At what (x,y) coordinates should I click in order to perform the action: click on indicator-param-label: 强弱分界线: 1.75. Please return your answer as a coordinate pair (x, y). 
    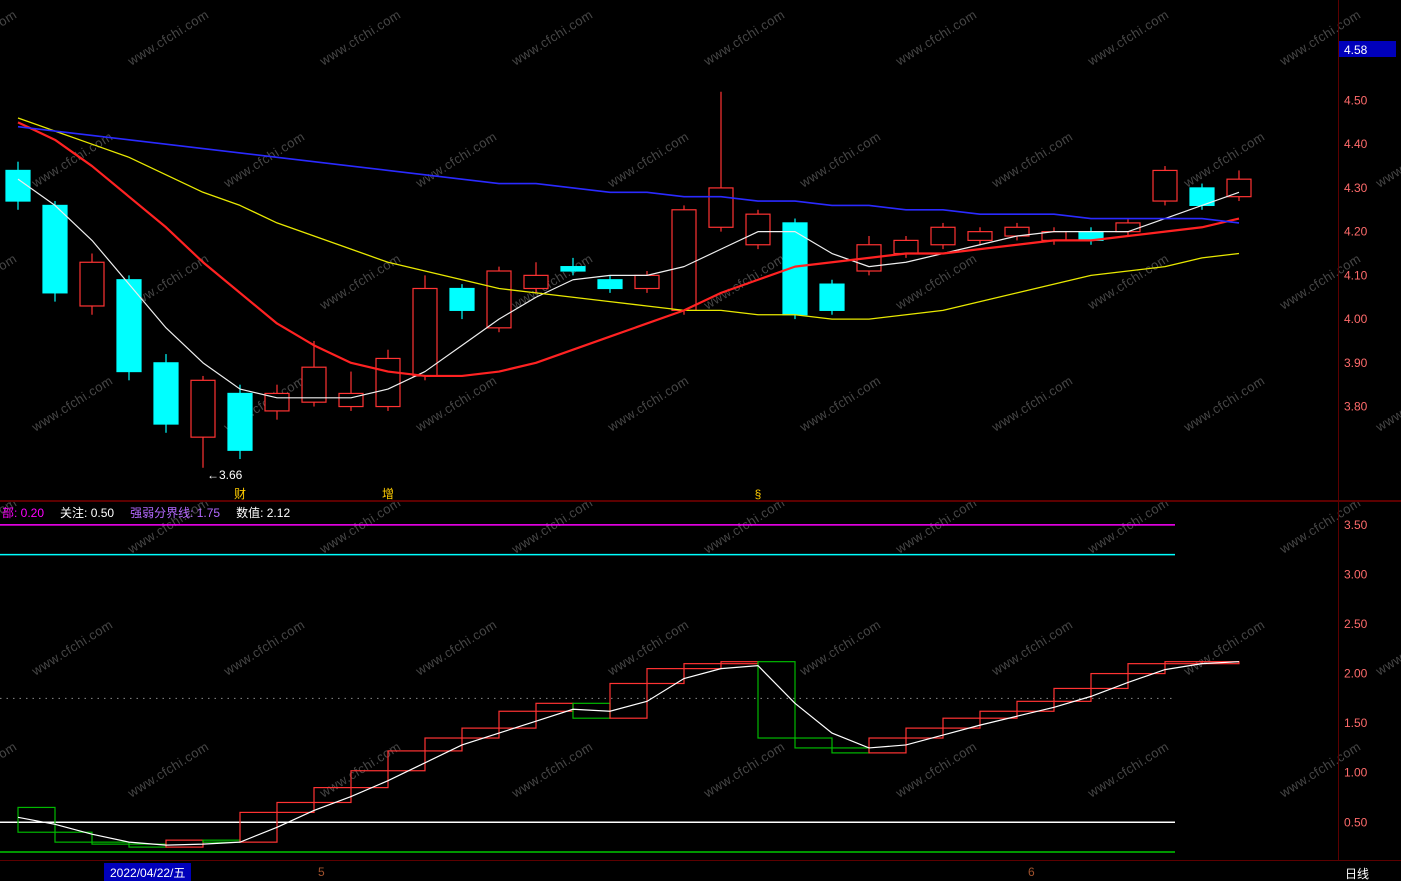
    Looking at the image, I should click on (175, 513).